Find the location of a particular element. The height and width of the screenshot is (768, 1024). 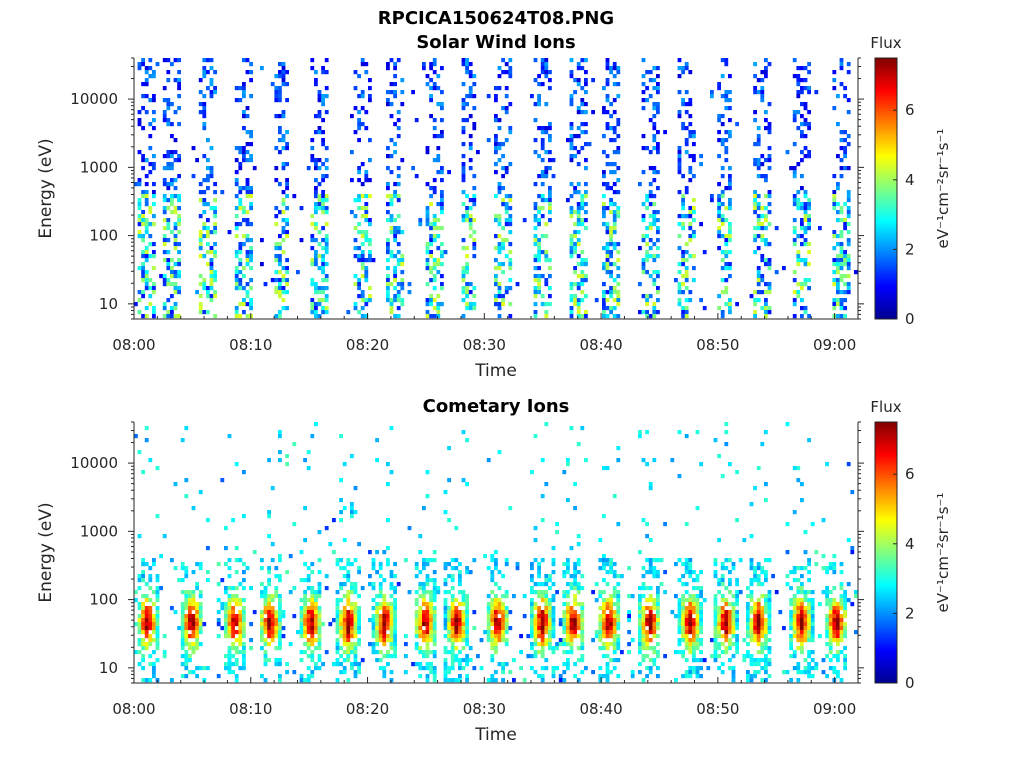

y-tick-label: 10 is located at coordinates (108, 304).